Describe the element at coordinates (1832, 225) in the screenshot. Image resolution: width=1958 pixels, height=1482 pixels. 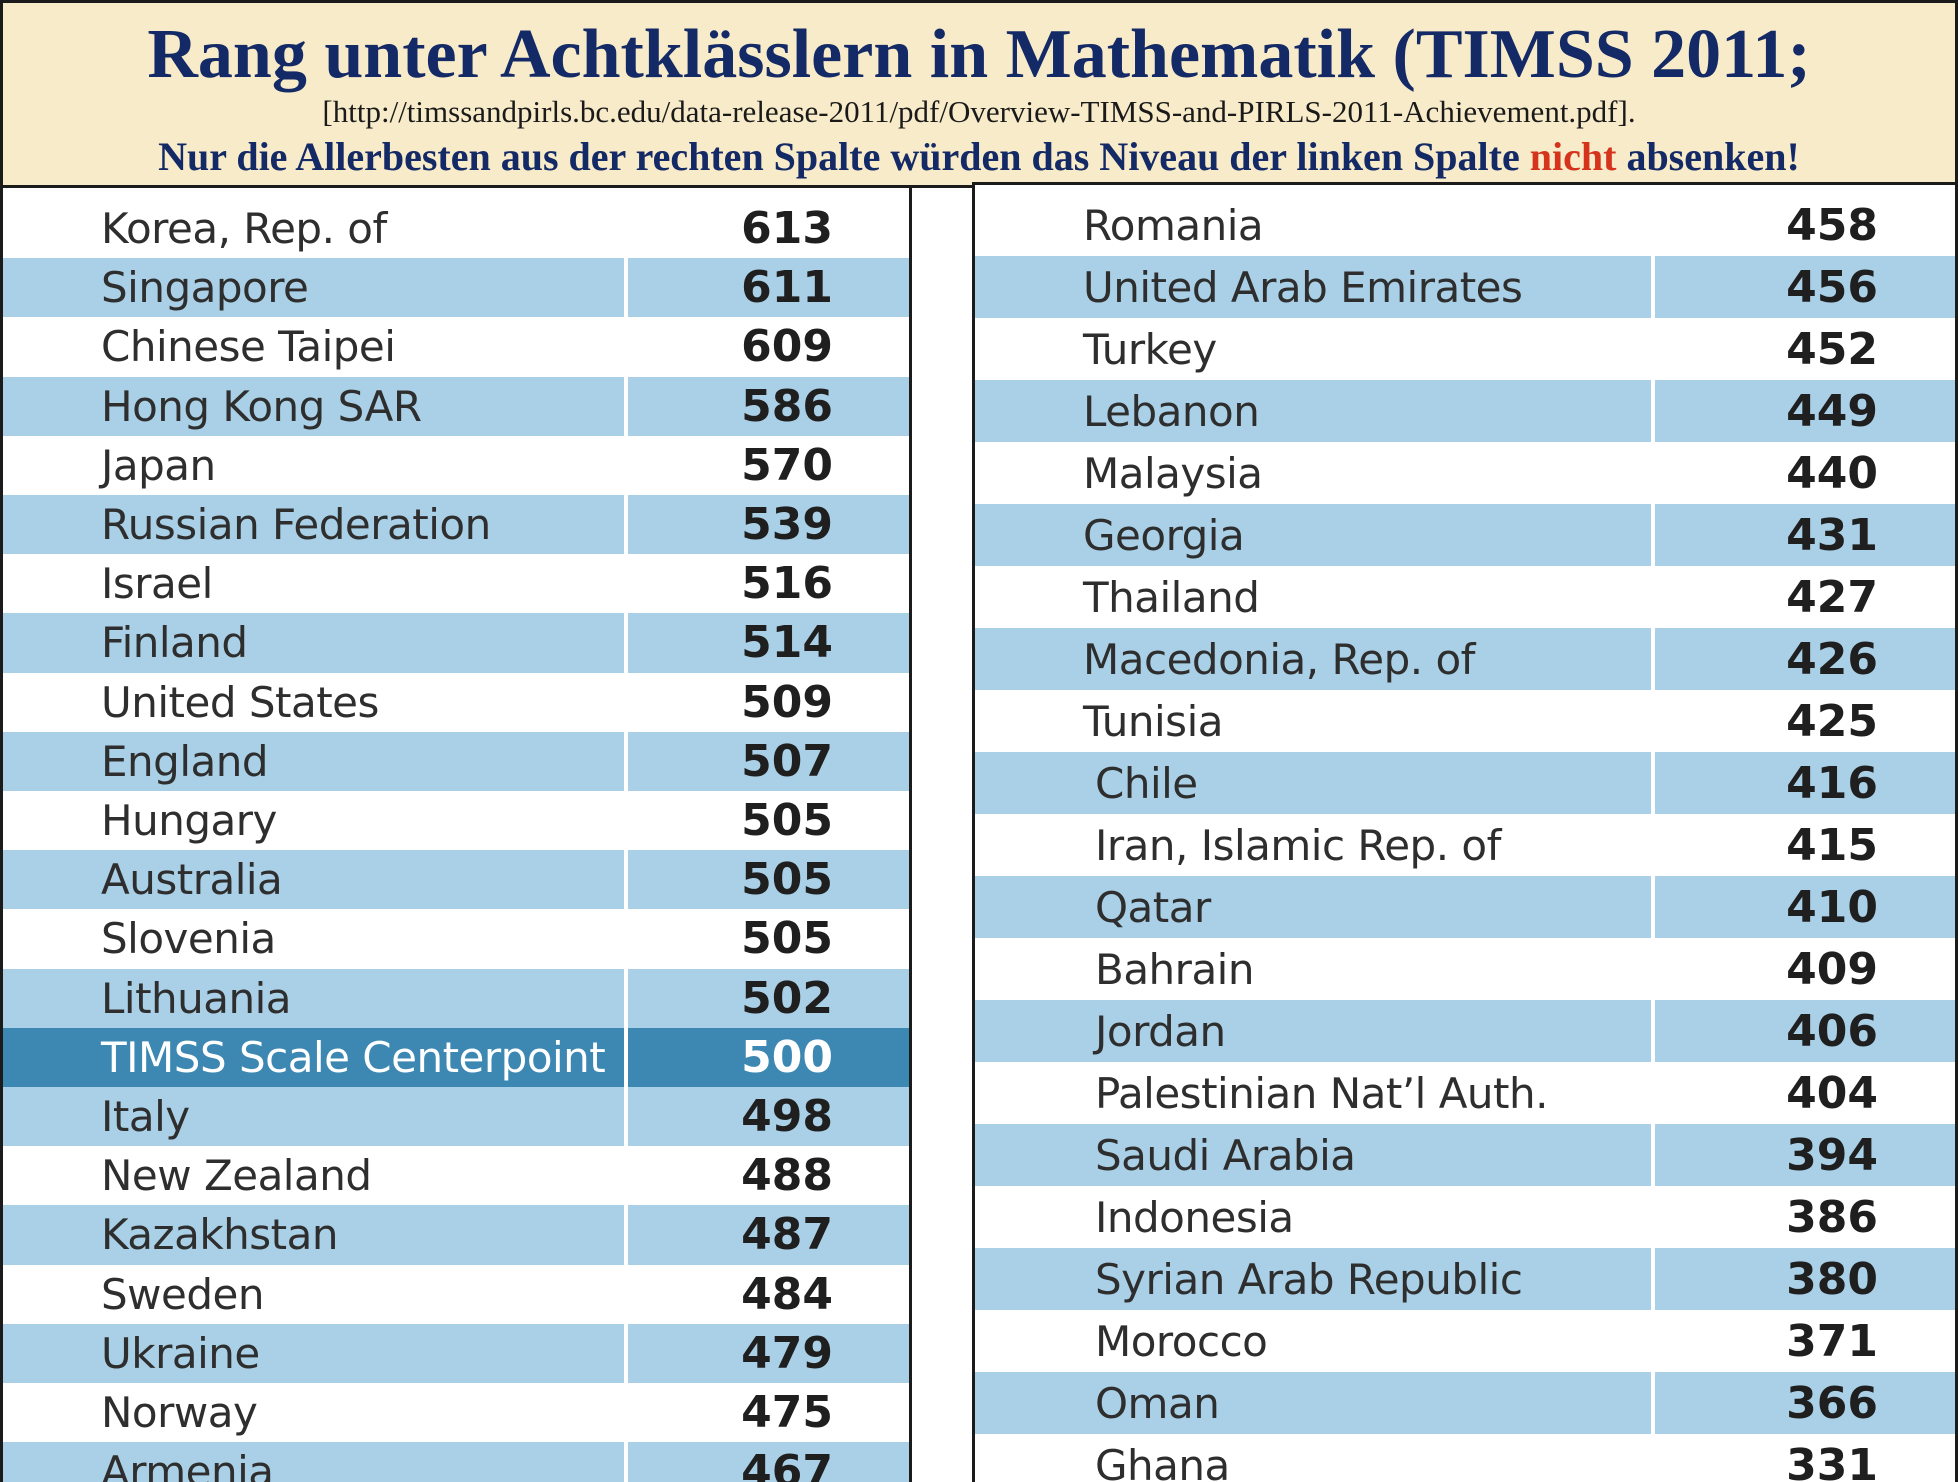
I see `score-value: 458` at that location.